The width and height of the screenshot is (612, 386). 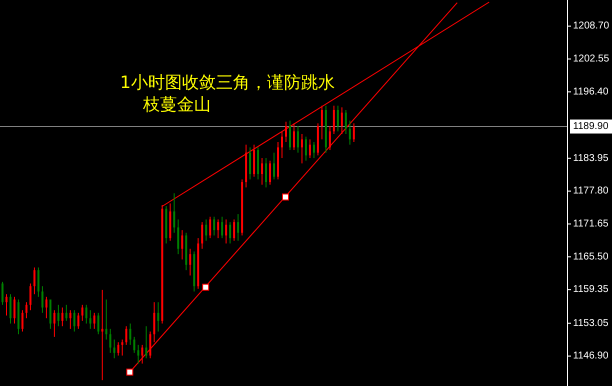 What do you see at coordinates (591, 323) in the screenshot?
I see `y-tick-label: 1153.05` at bounding box center [591, 323].